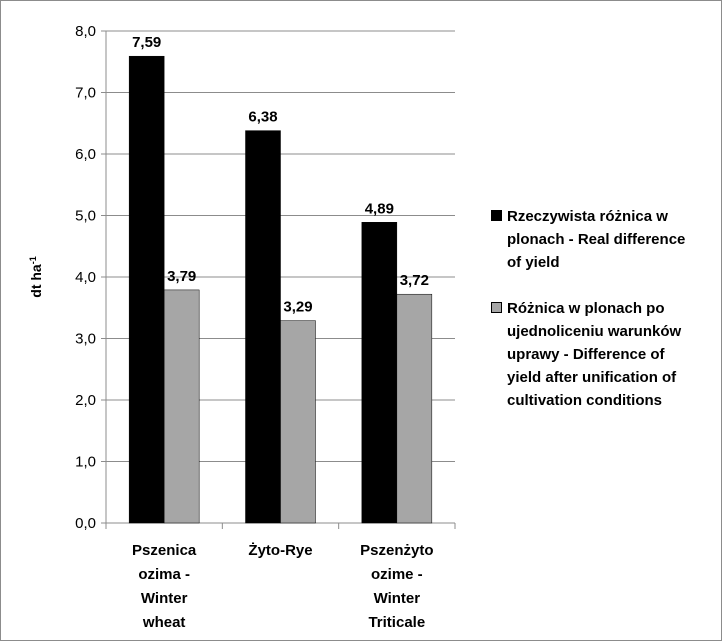  Describe the element at coordinates (85, 216) in the screenshot. I see `y-tick-label: 5,0` at that location.